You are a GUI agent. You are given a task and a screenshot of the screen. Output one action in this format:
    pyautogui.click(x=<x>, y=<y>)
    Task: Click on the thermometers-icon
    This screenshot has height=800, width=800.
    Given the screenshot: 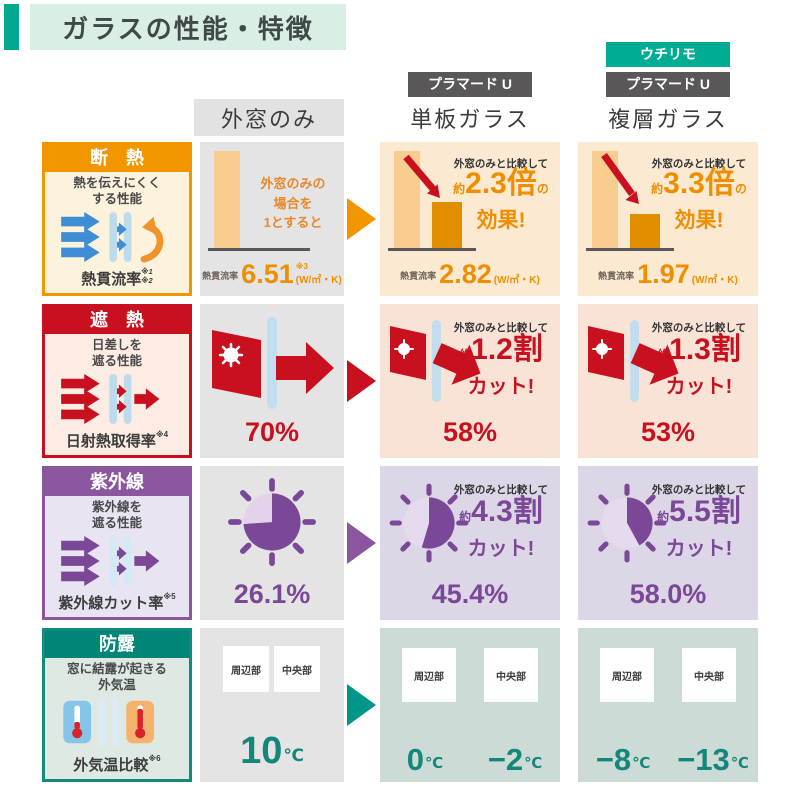 What is the action you would take?
    pyautogui.click(x=109, y=721)
    